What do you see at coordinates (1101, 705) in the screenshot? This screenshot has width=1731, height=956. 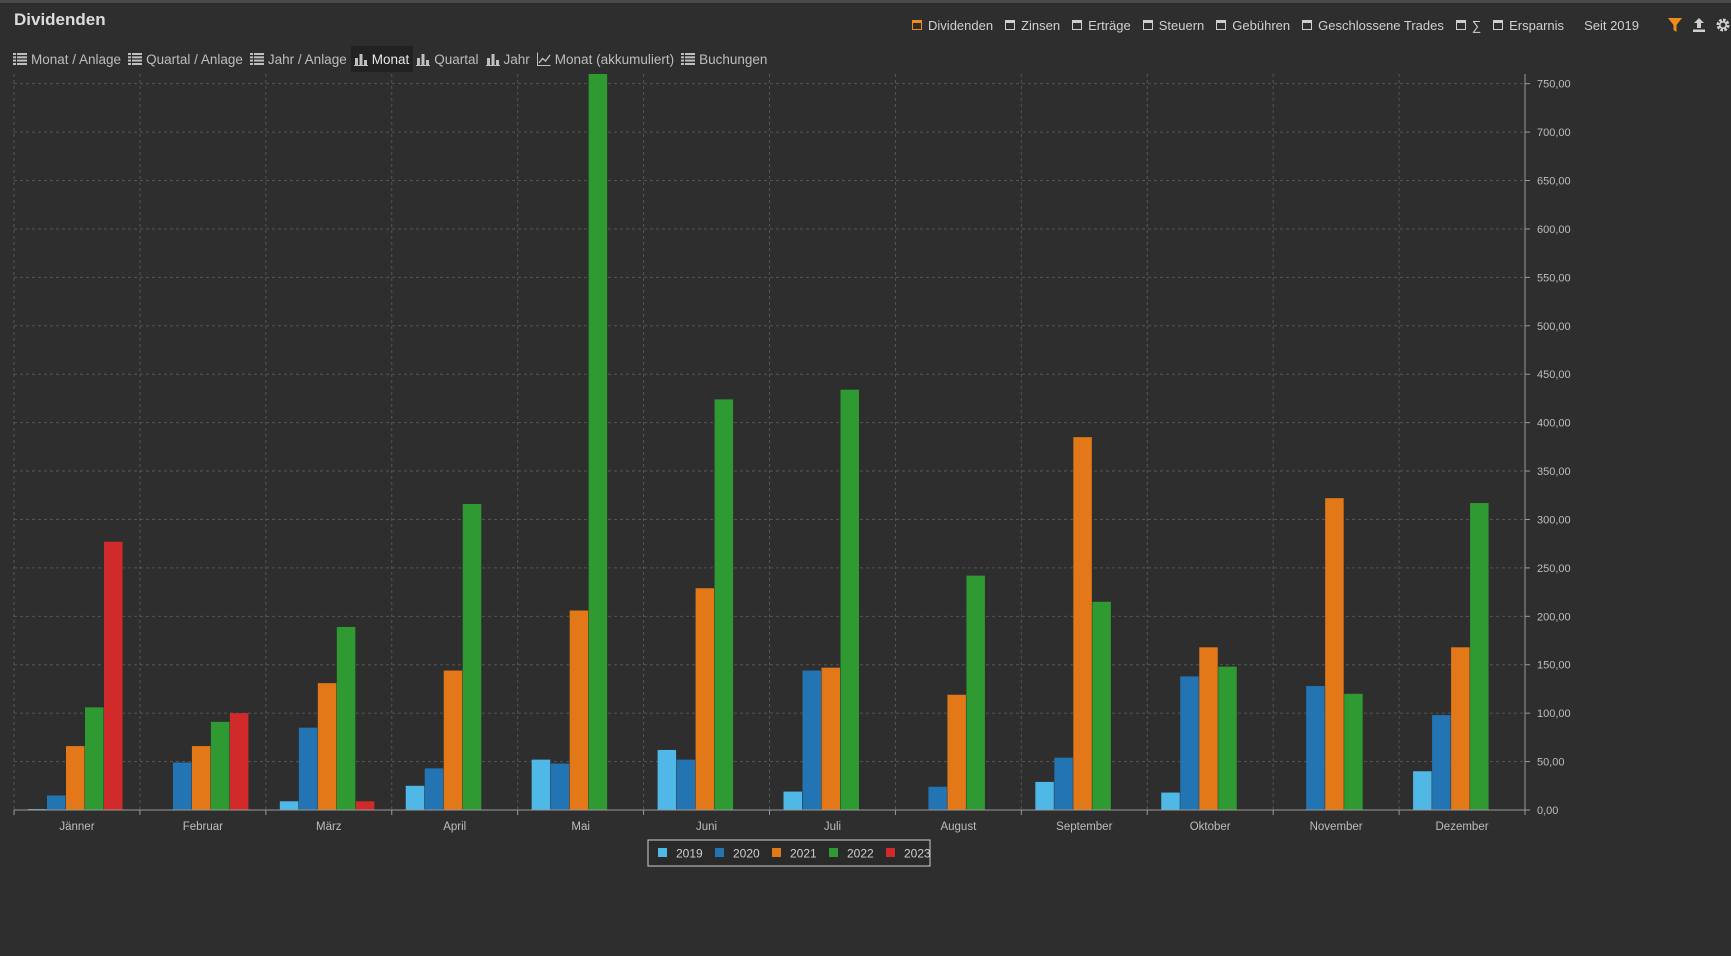 I see `bar-2022-september` at bounding box center [1101, 705].